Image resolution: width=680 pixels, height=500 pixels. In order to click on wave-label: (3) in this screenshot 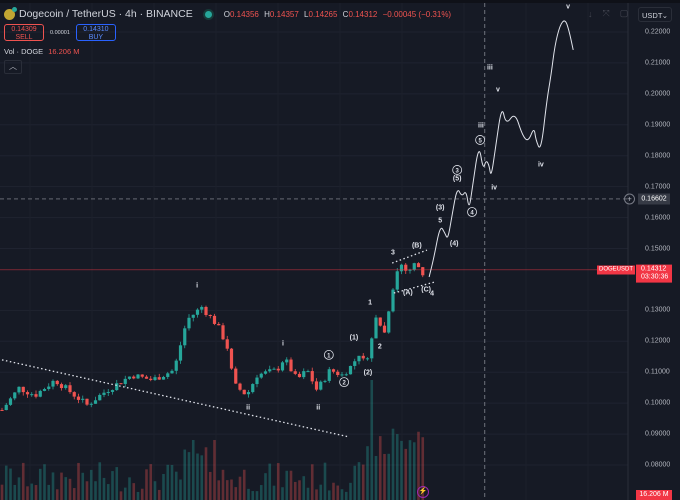, I will do `click(440, 208)`.